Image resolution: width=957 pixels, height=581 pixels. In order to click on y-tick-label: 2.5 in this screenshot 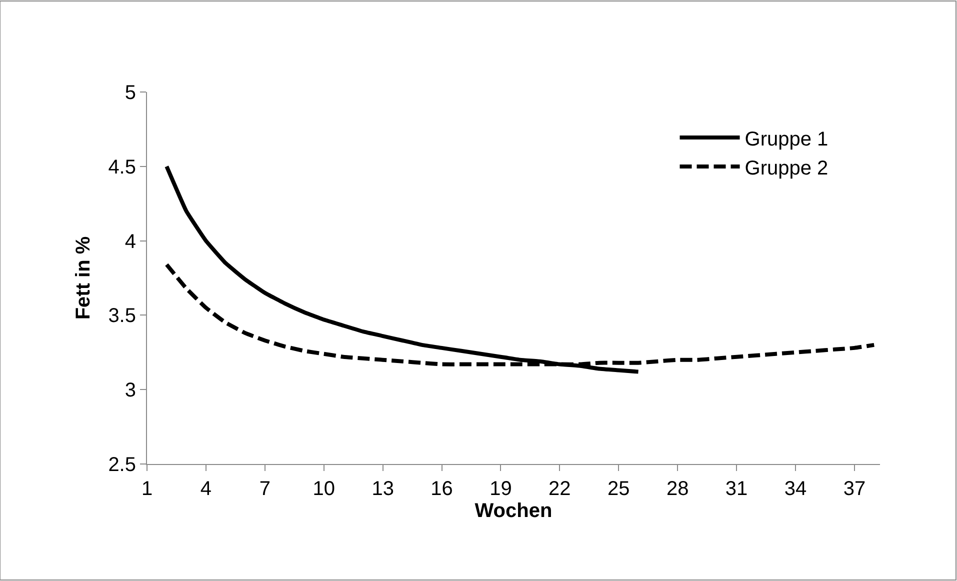, I will do `click(122, 465)`.